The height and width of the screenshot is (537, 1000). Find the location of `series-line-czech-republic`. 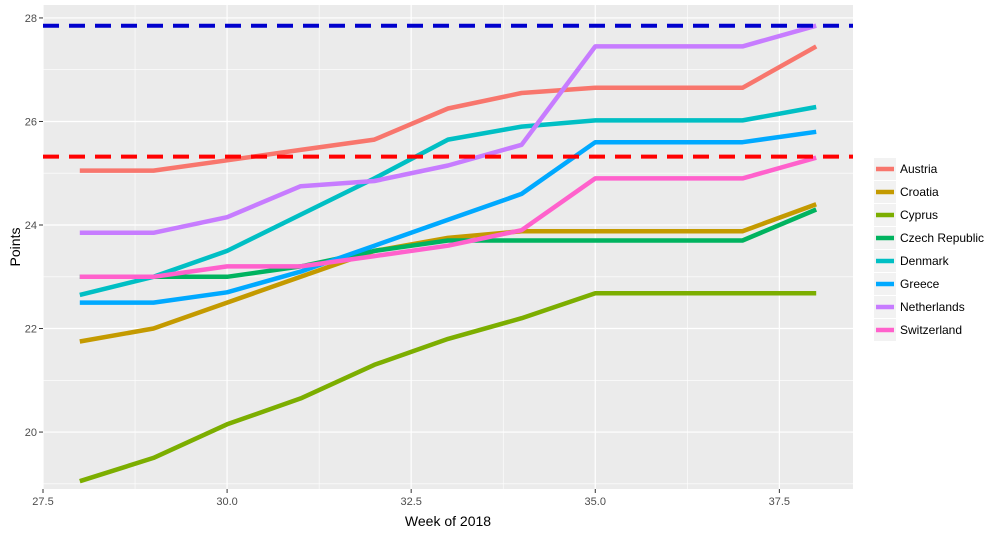

series-line-czech-republic is located at coordinates (448, 243).